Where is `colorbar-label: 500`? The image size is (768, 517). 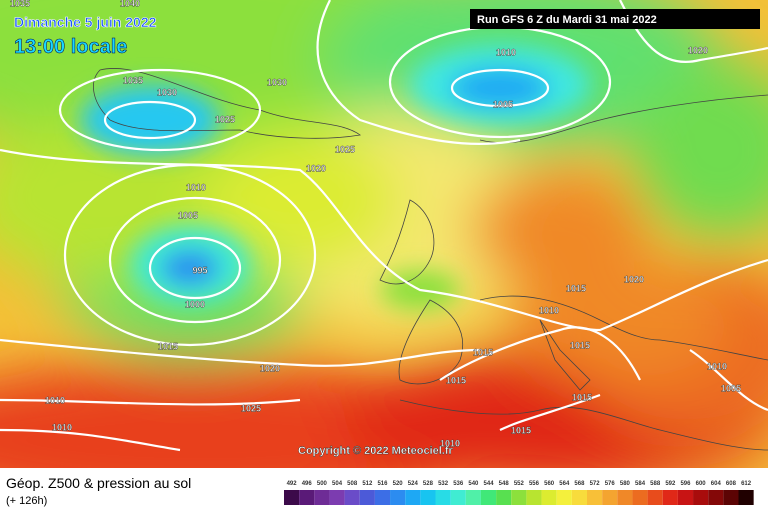
colorbar-label: 500 is located at coordinates (322, 484).